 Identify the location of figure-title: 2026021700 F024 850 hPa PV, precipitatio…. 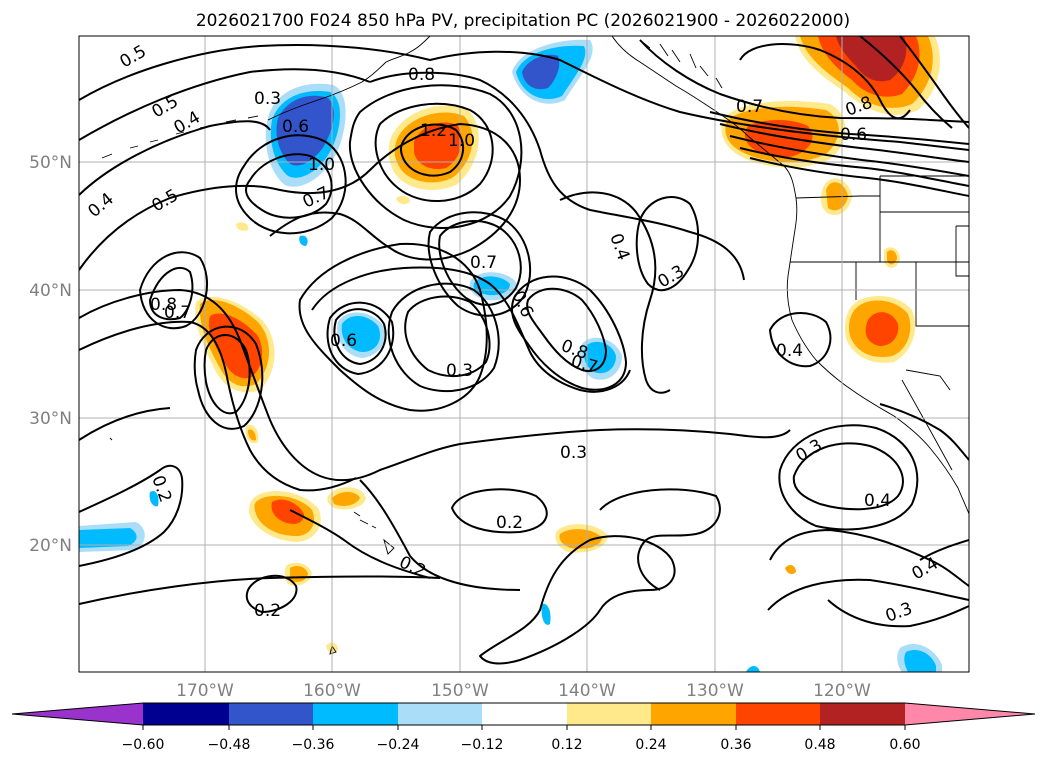
(523, 21).